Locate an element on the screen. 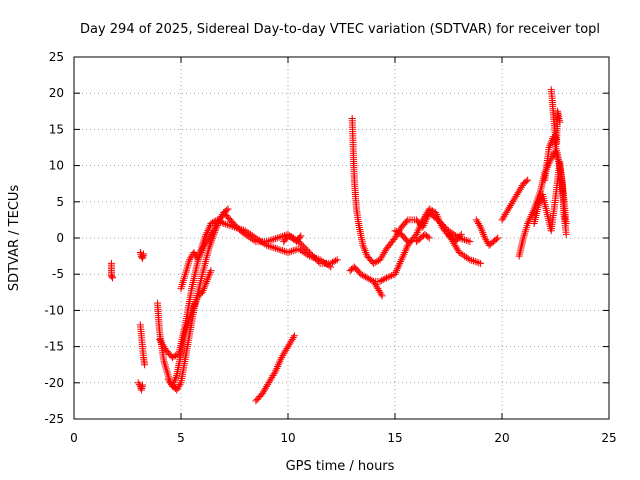  series-s22 is located at coordinates (555, 117).